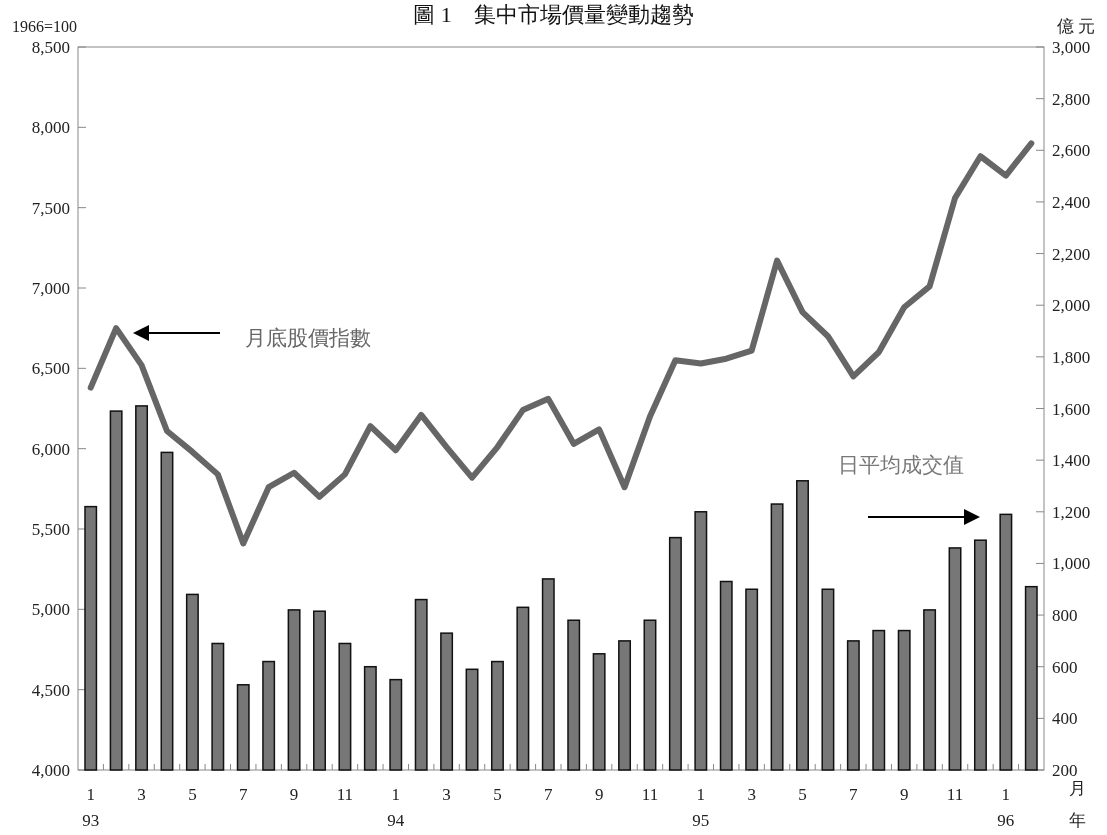 Image resolution: width=1107 pixels, height=835 pixels. What do you see at coordinates (1065, 770) in the screenshot?
I see `y2-tick-label: 200` at bounding box center [1065, 770].